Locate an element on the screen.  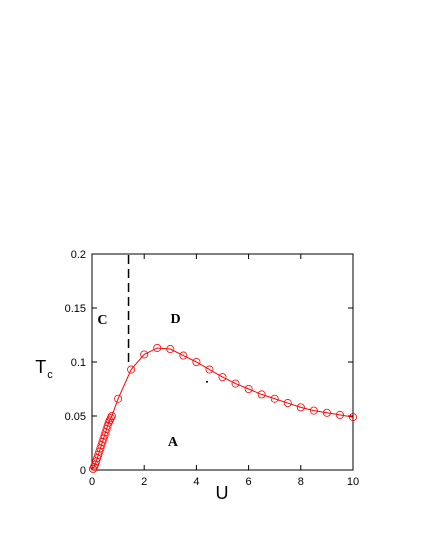
y-tick-label: 0.2 is located at coordinates (78, 255).